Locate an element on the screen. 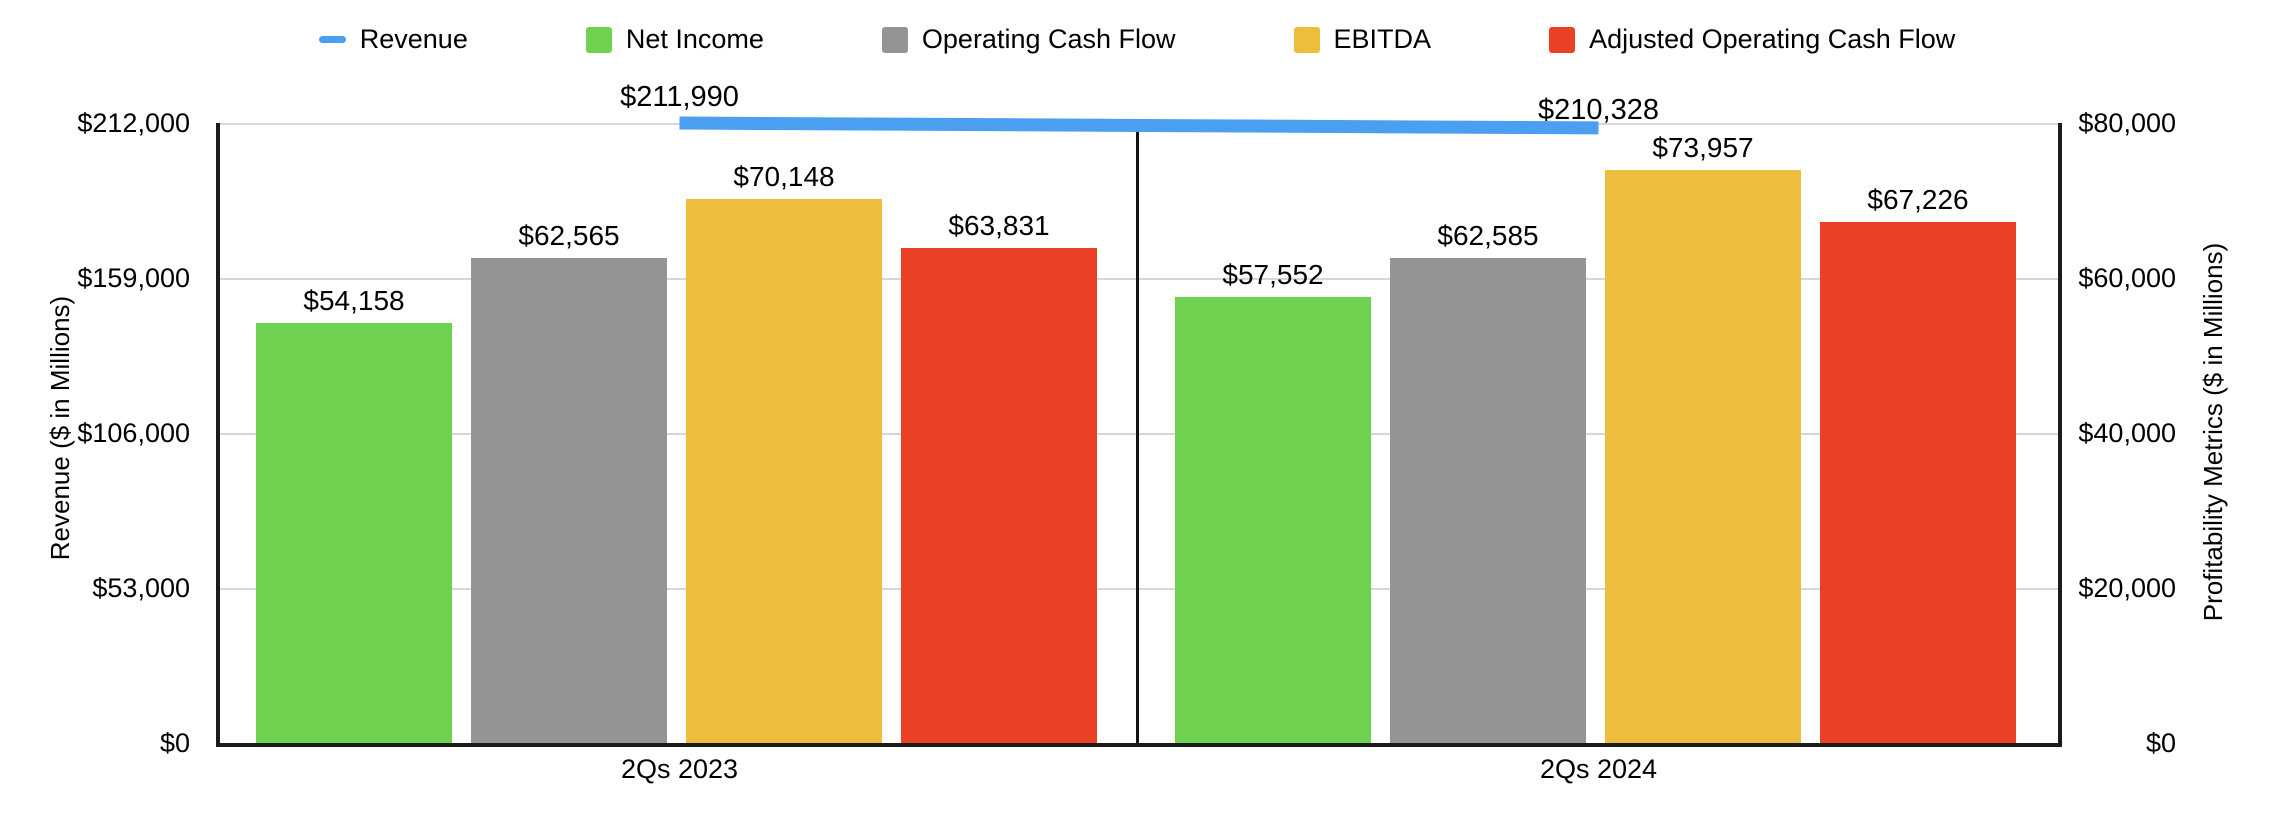  bar-net-income-2qs-2024 is located at coordinates (1273, 520).